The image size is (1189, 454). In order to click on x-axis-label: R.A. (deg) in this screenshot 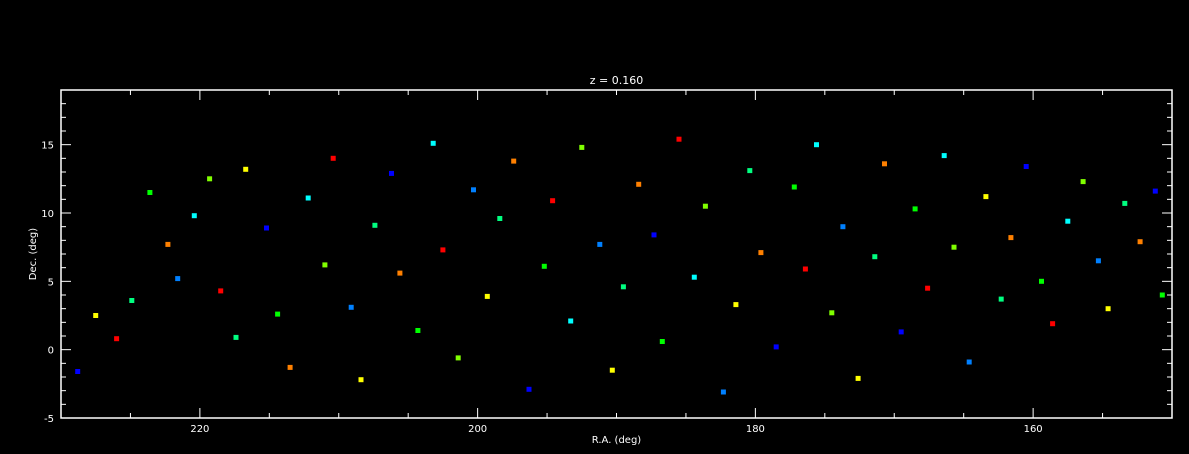, I will do `click(617, 440)`.